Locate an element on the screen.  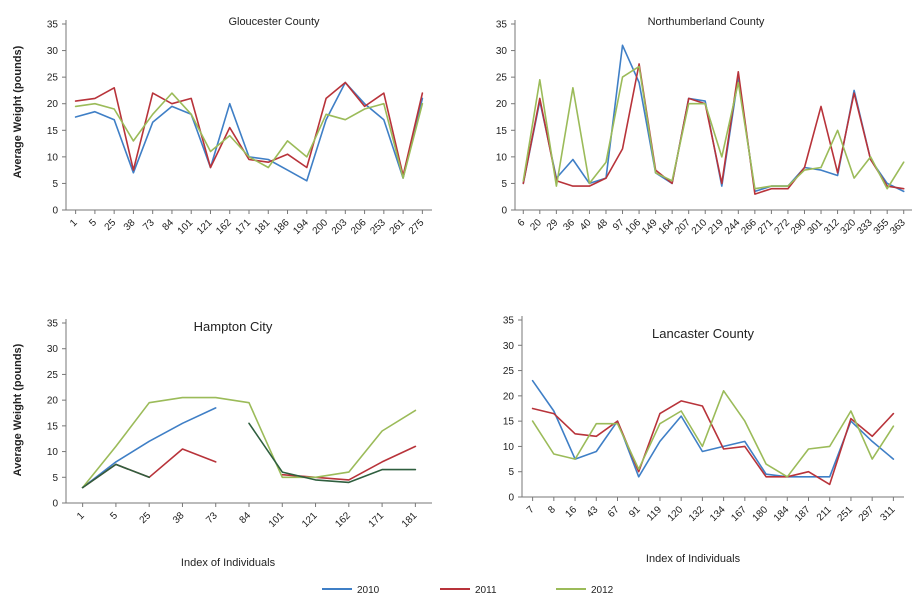
x-tick-label: 7 is located at coordinates (531, 510).